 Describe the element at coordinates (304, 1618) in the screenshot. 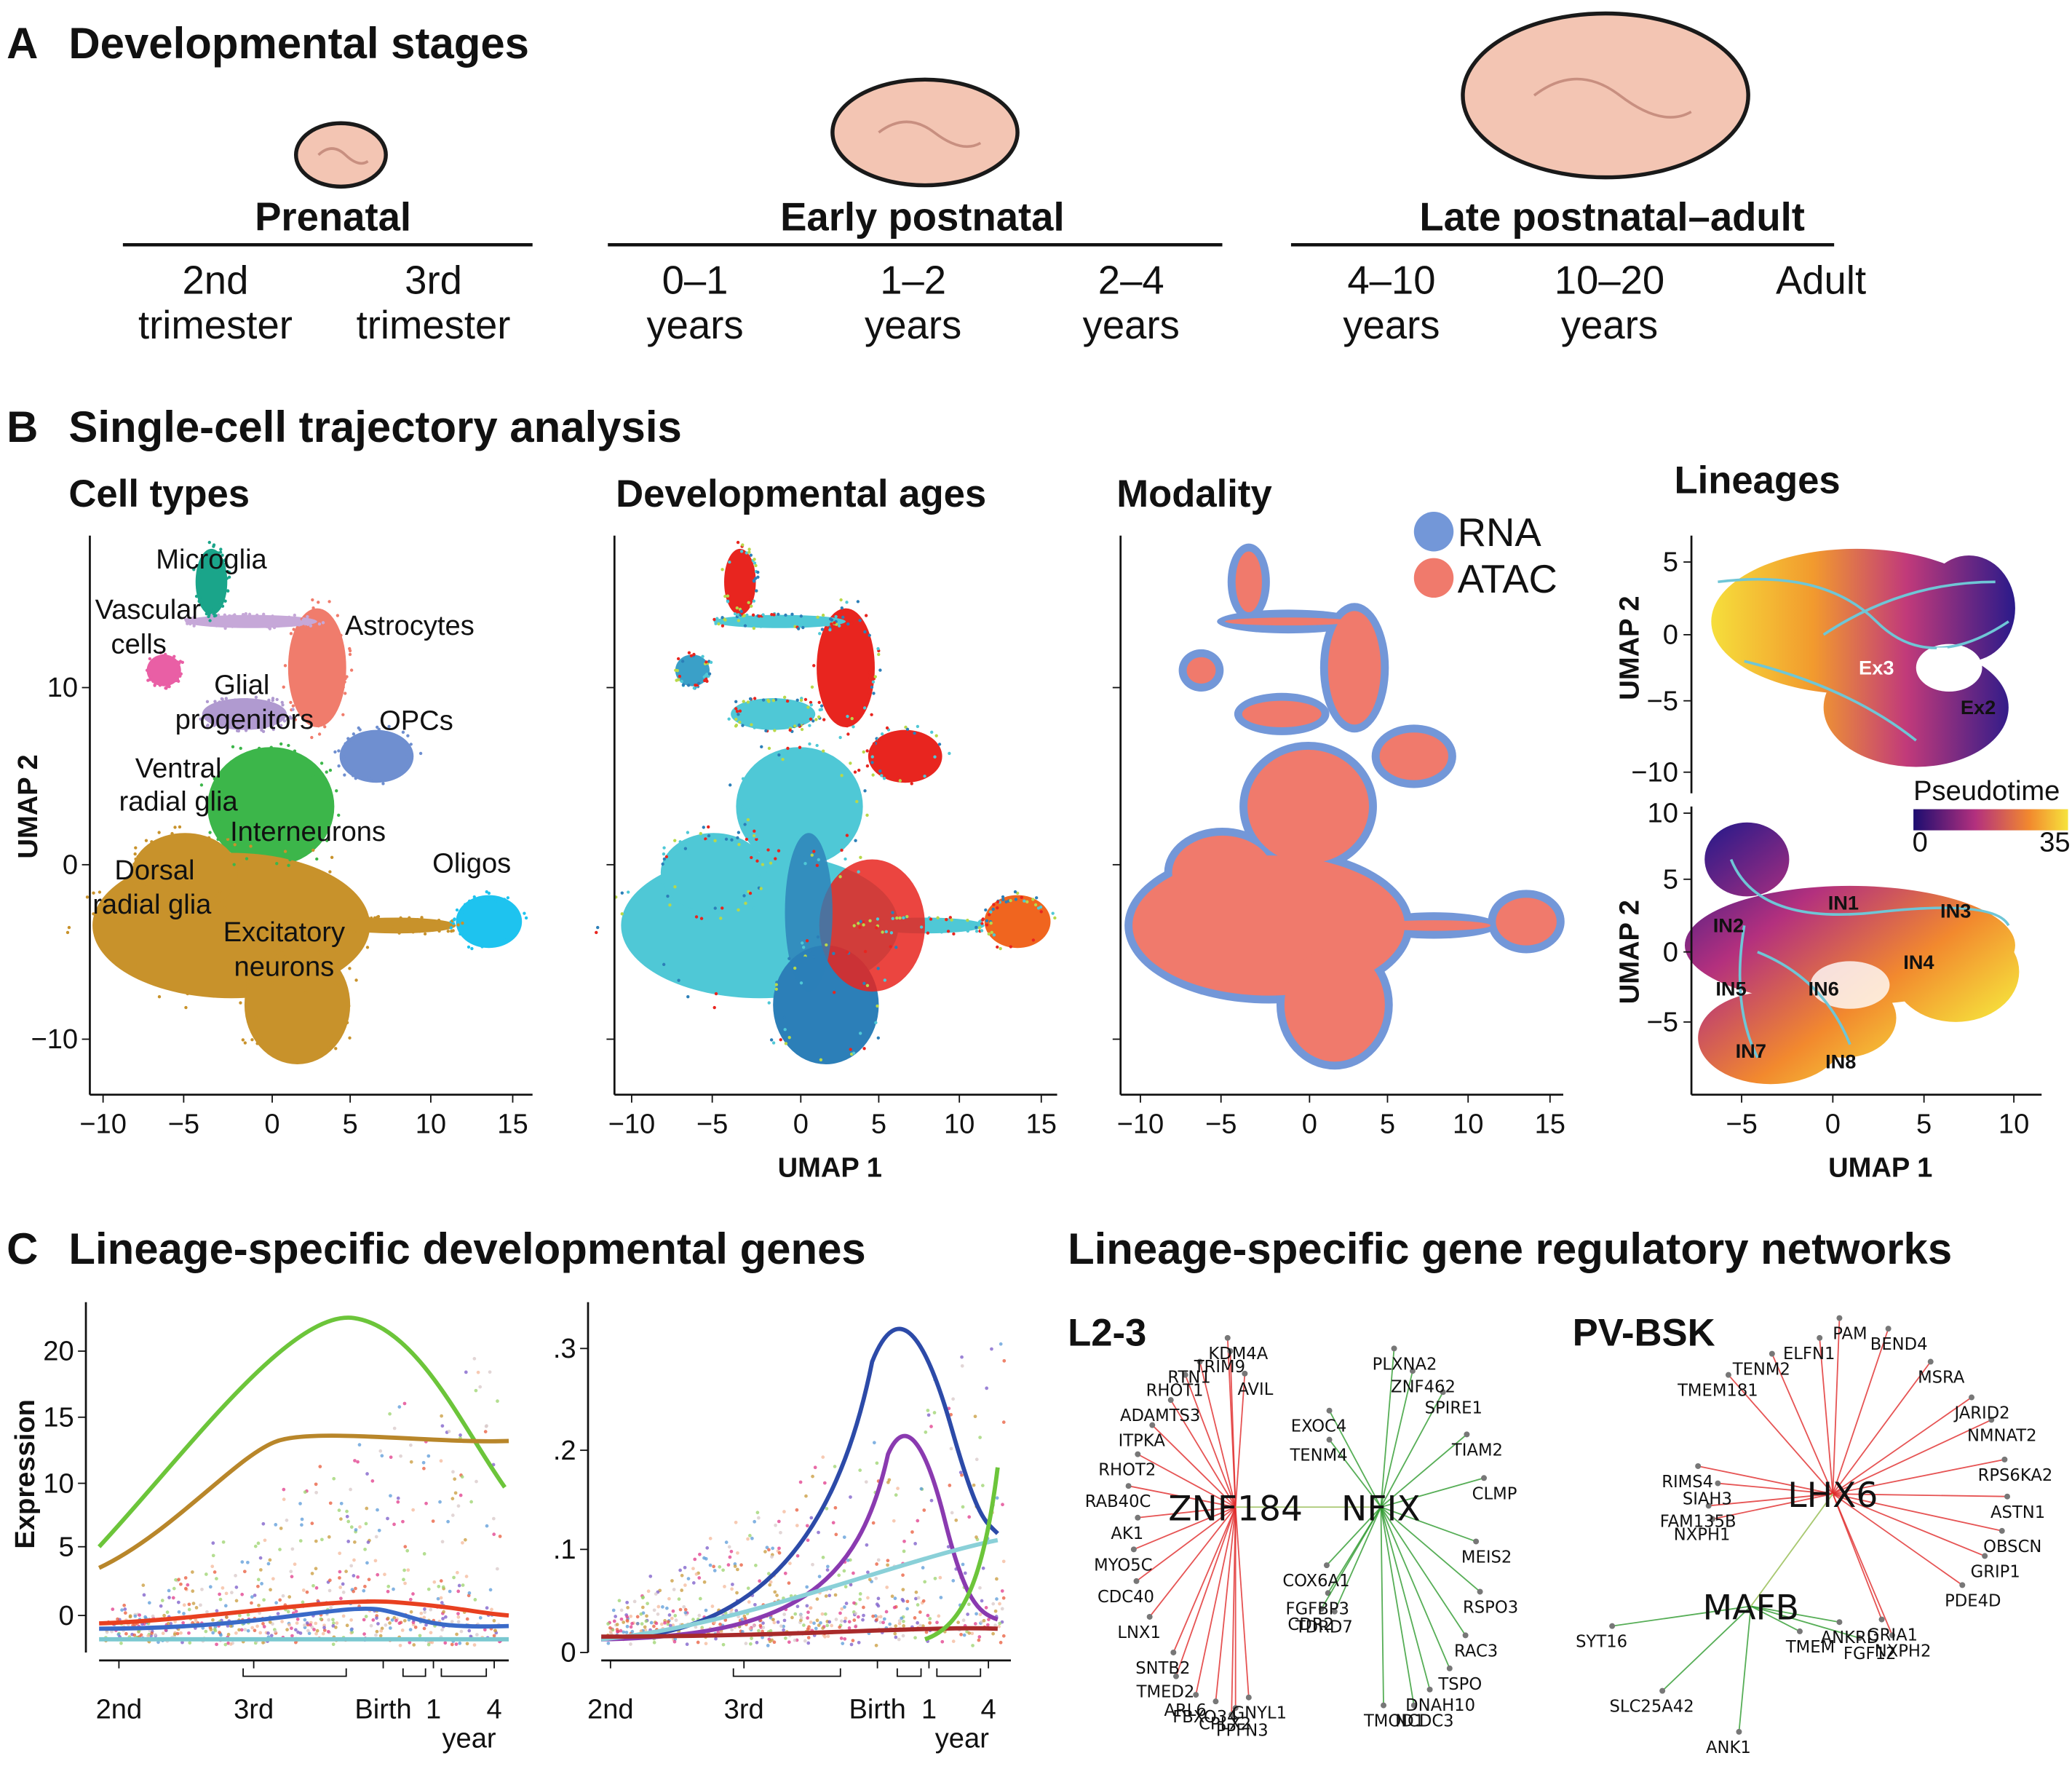

I see `trend-curve` at that location.